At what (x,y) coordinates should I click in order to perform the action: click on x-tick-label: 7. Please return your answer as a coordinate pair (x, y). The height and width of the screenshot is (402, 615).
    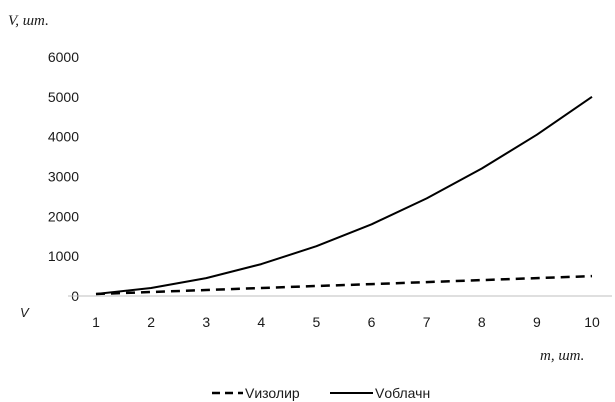
    Looking at the image, I should click on (427, 322).